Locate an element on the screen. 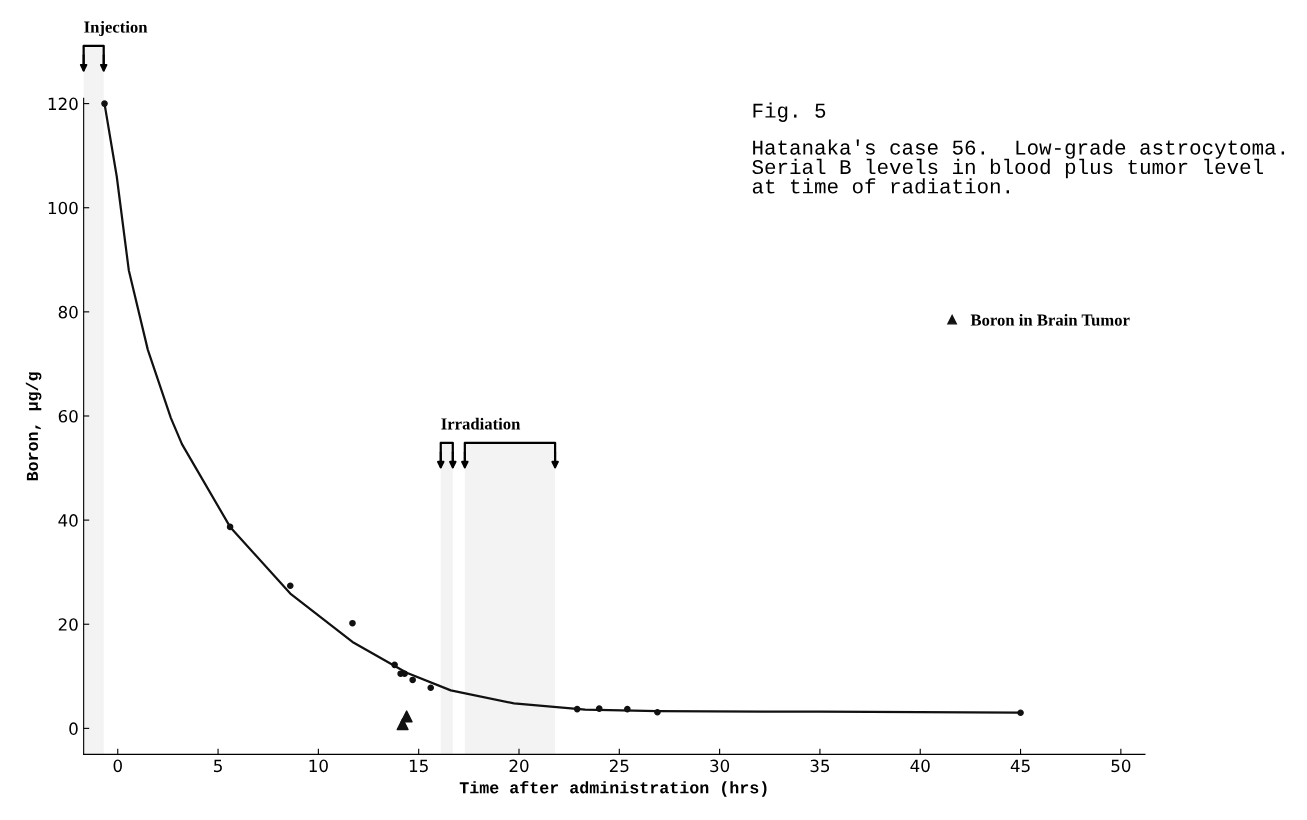 The height and width of the screenshot is (820, 1307). y-tick-label: 100 is located at coordinates (63, 208).